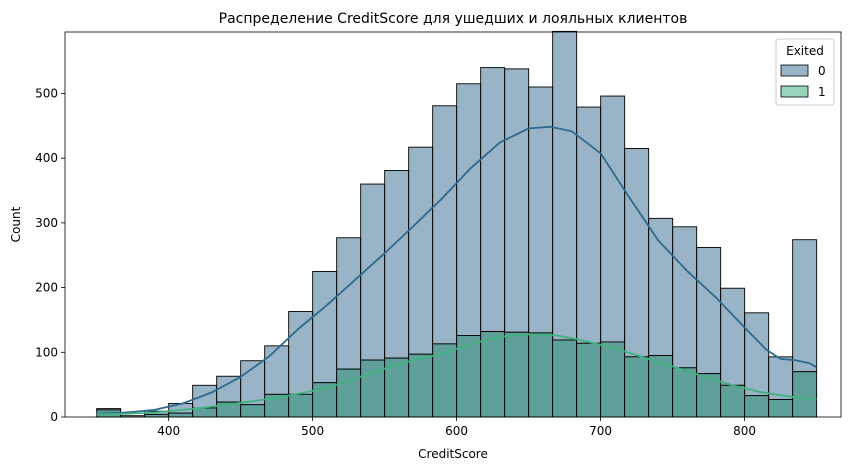 This screenshot has height=470, width=850. What do you see at coordinates (46, 223) in the screenshot?
I see `y-tick-label: 300` at bounding box center [46, 223].